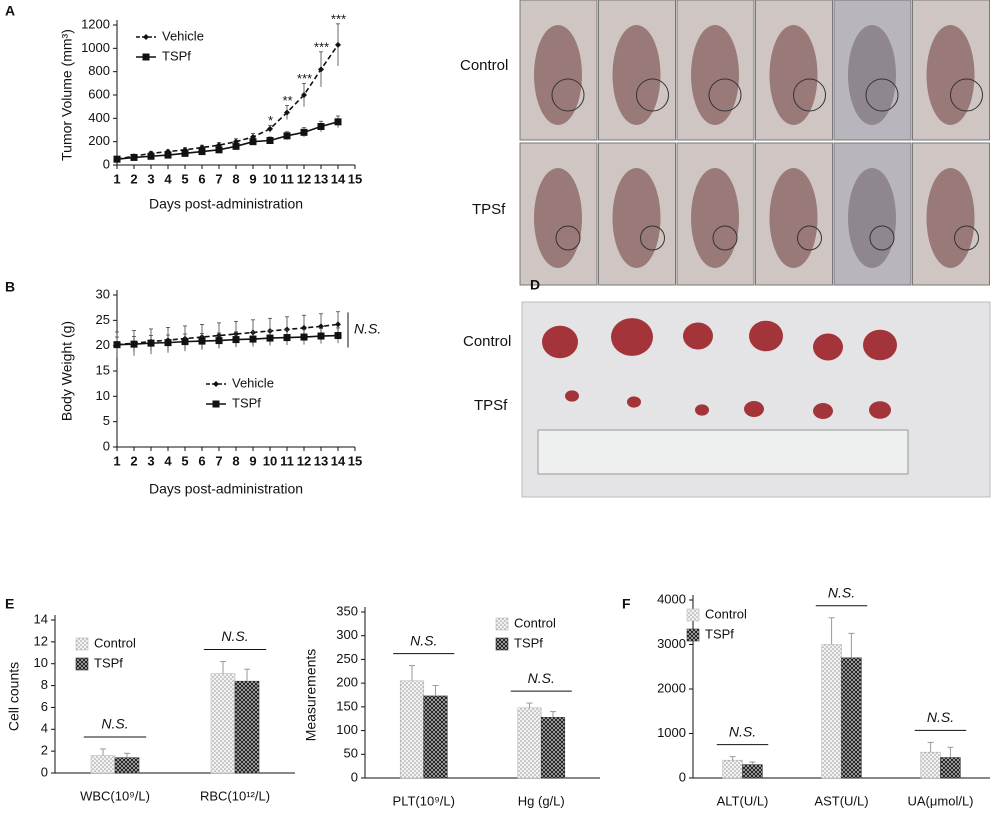 Image resolution: width=1000 pixels, height=816 pixels. Describe the element at coordinates (287, 100) in the screenshot. I see `significance: **` at that location.